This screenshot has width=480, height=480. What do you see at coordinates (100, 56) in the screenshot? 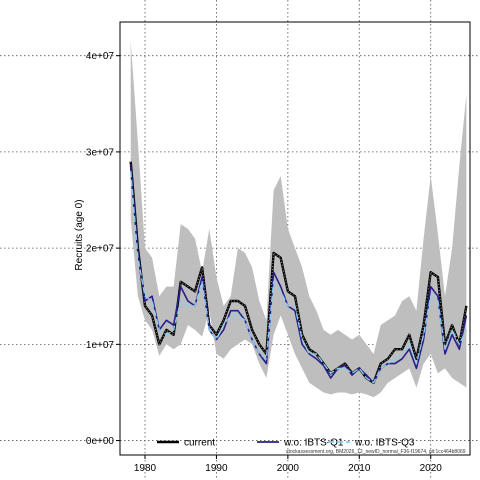
I see `y-tick-label-4: 4e+07` at bounding box center [100, 56].